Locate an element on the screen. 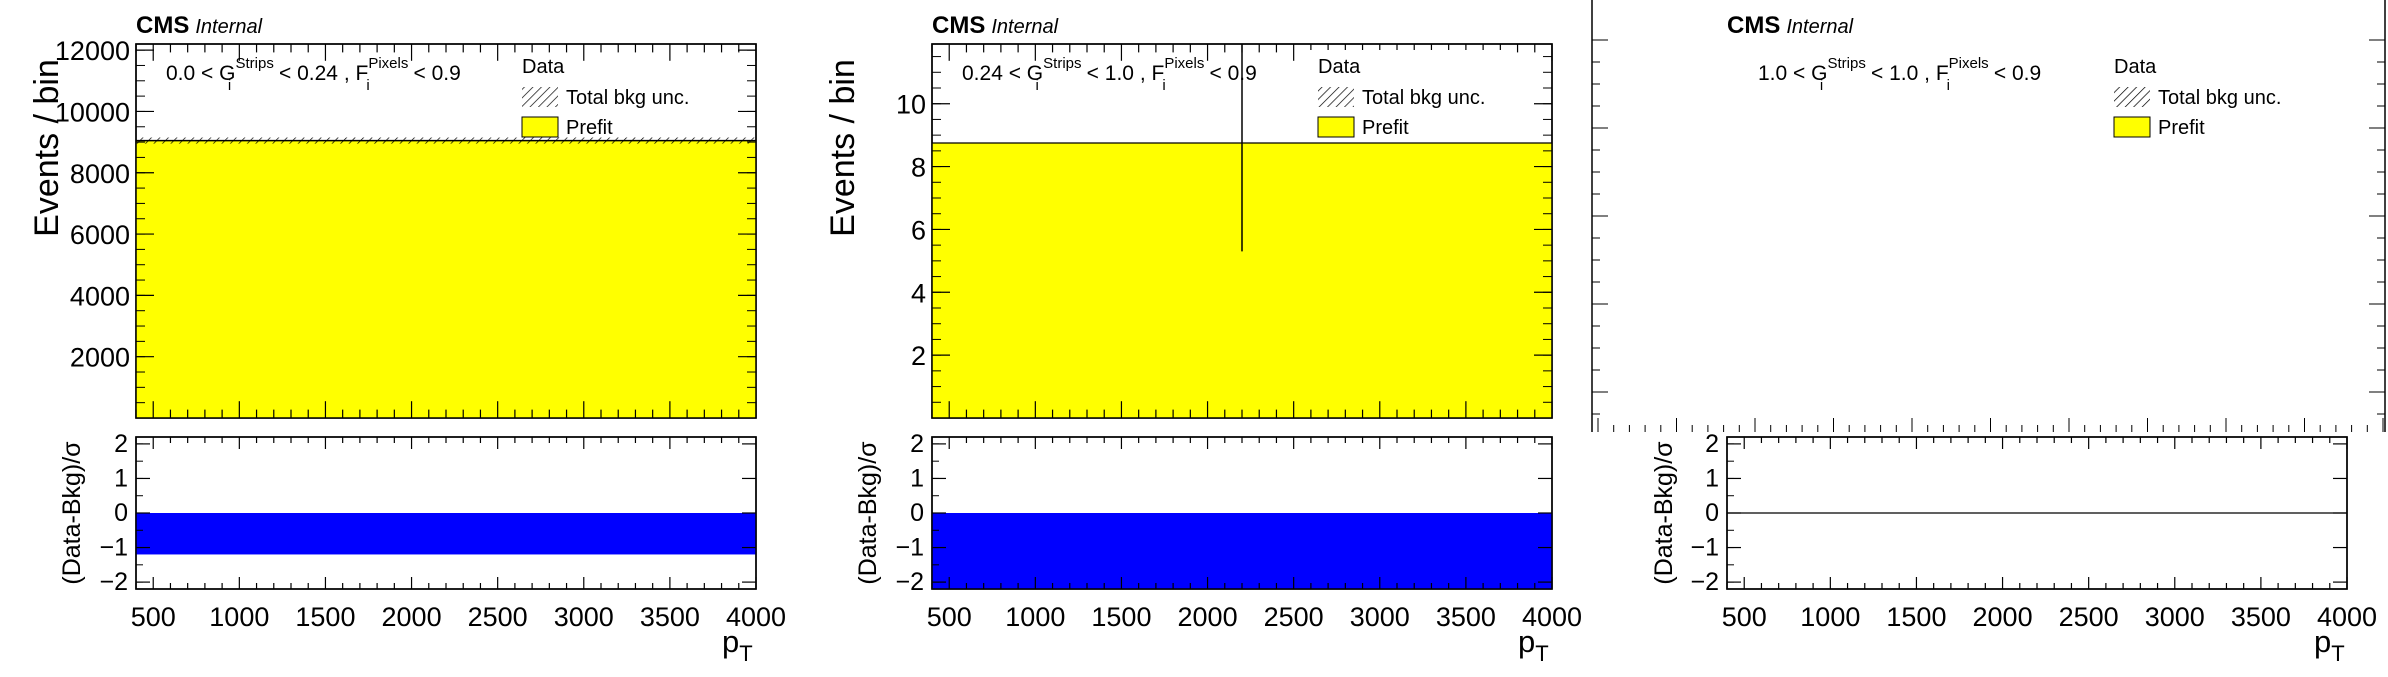 The image size is (2388, 677). ratio-frame-border-right is located at coordinates (2037, 513).